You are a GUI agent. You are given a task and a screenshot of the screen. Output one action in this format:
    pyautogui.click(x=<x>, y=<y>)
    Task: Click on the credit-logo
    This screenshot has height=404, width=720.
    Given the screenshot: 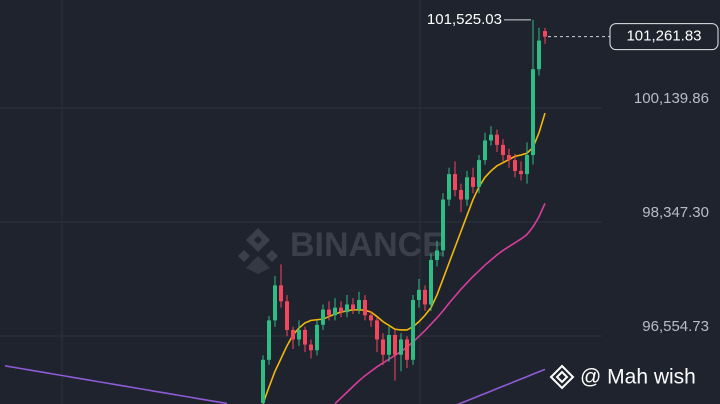 What is the action you would take?
    pyautogui.click(x=562, y=377)
    